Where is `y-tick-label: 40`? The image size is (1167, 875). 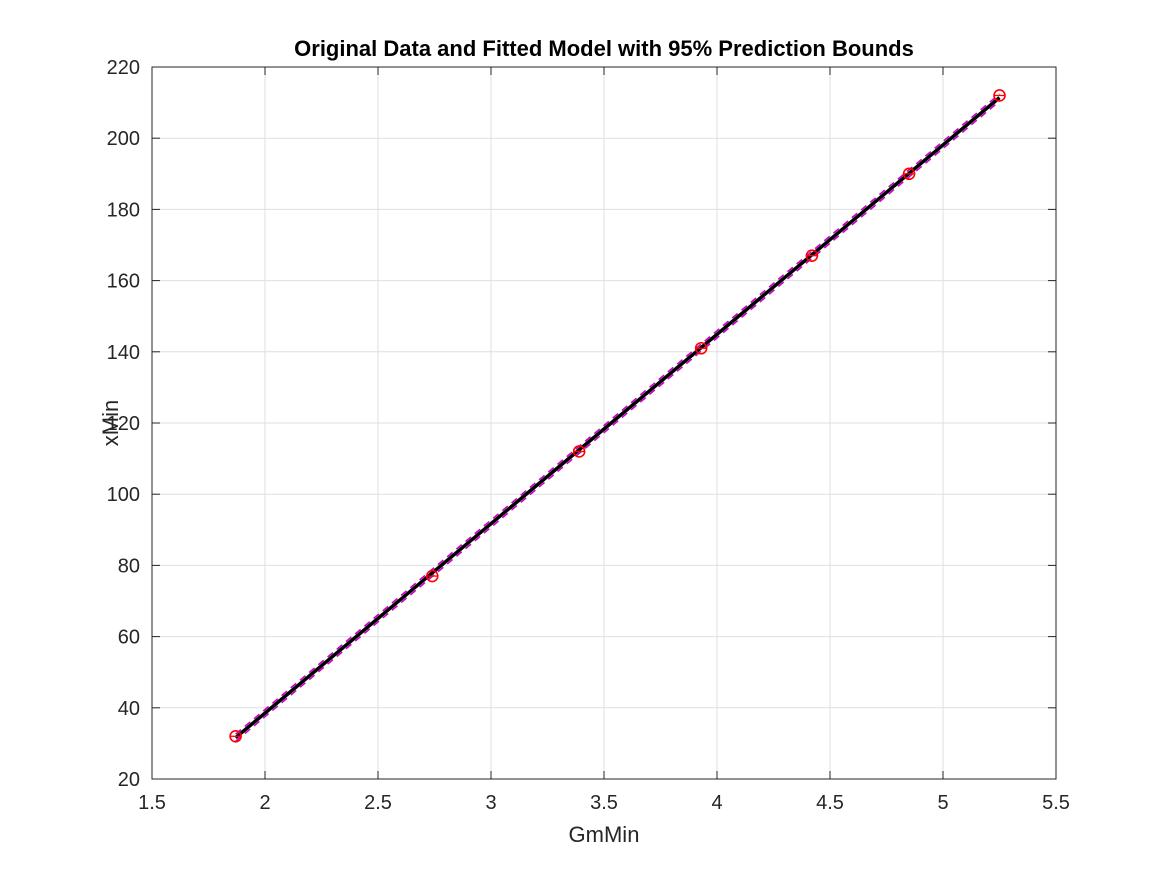 y-tick-label: 40 is located at coordinates (129, 709).